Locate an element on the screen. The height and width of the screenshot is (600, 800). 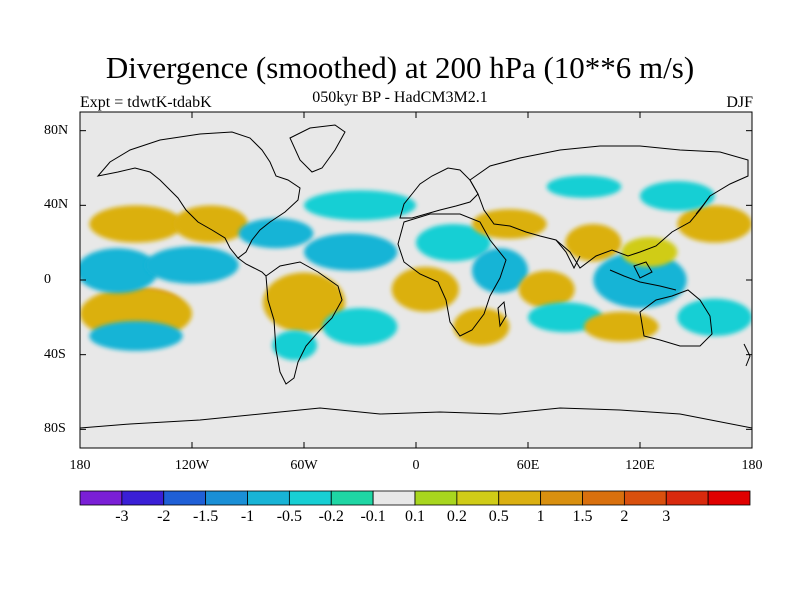
coast-australia is located at coordinates (676, 318).